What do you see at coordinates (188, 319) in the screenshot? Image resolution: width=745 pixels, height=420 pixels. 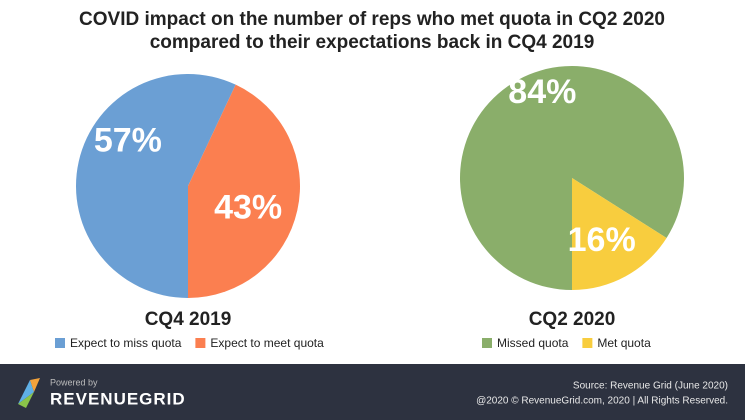 I see `pie-title: CQ4 2019` at bounding box center [188, 319].